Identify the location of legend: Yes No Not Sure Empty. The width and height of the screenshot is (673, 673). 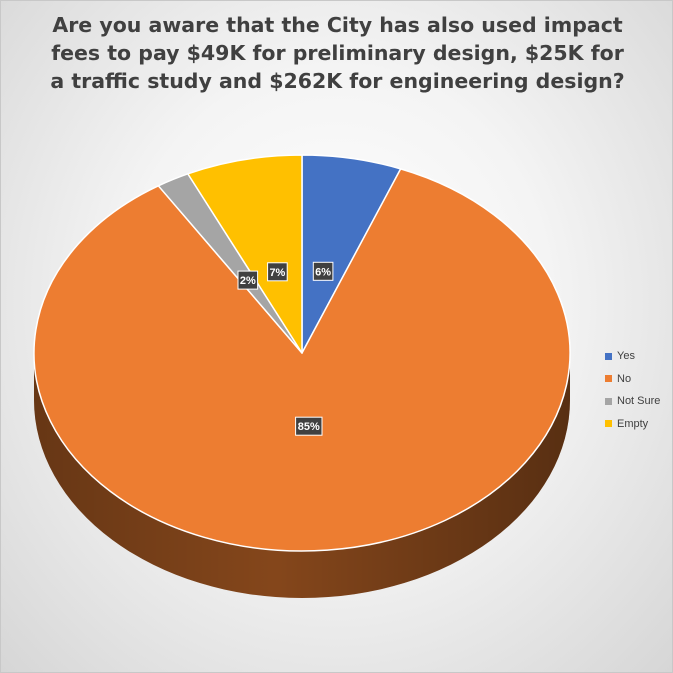
(632, 390).